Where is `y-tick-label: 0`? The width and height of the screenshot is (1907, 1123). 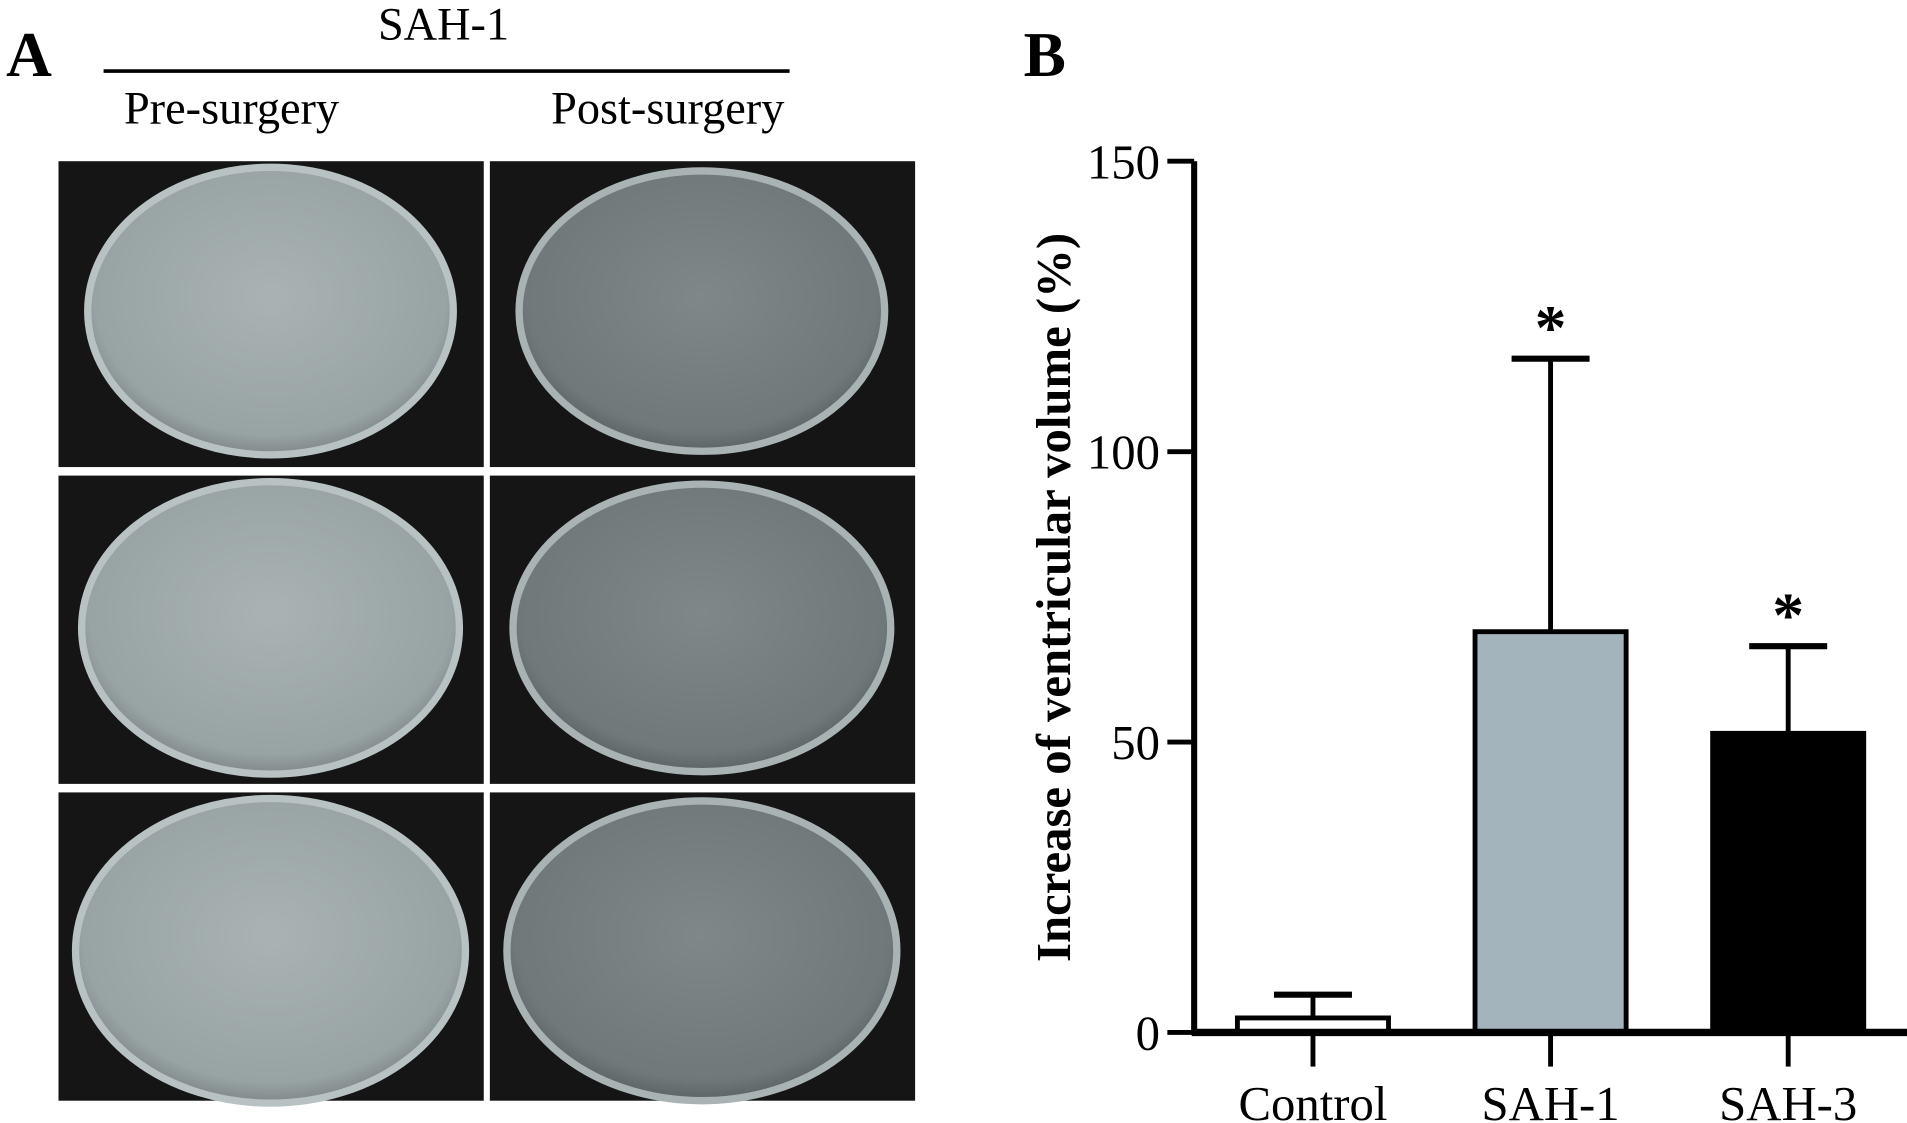 y-tick-label: 0 is located at coordinates (1148, 1034).